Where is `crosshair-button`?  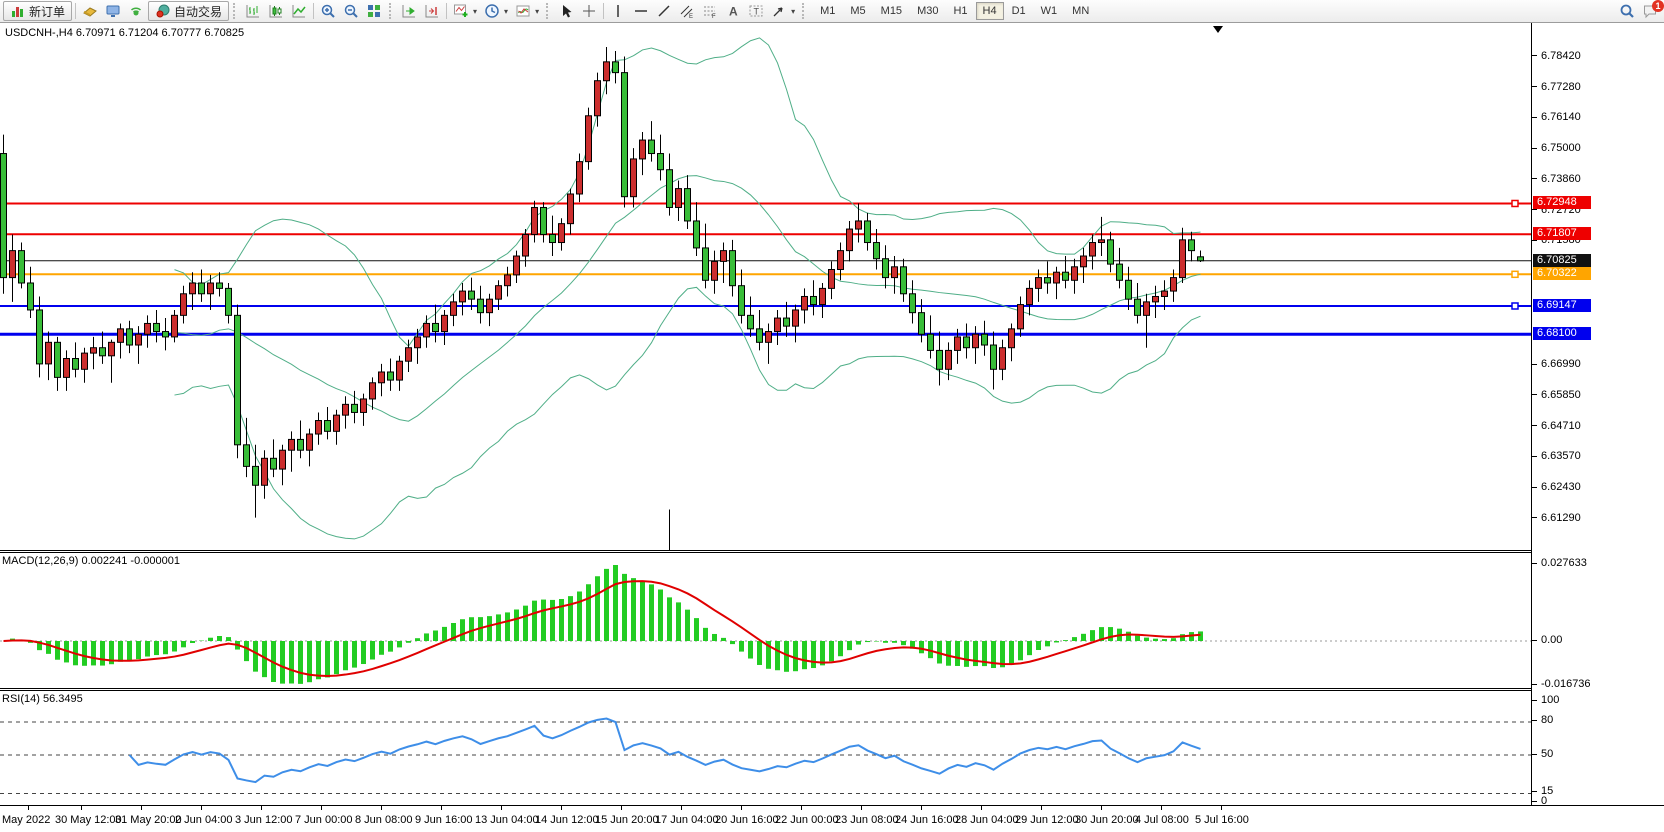
crosshair-button is located at coordinates (589, 11).